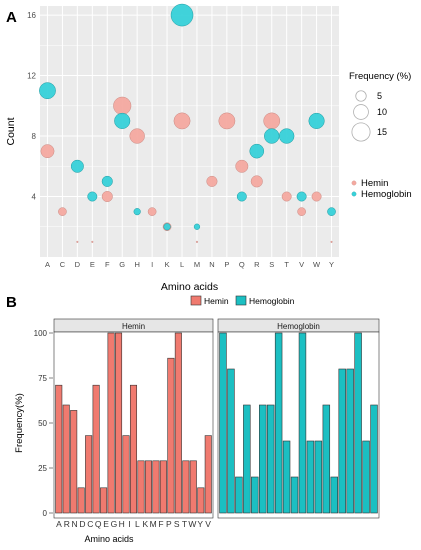 This screenshot has width=421, height=550. What do you see at coordinates (34, 136) in the screenshot?
I see `y-tick-label: 8` at bounding box center [34, 136].